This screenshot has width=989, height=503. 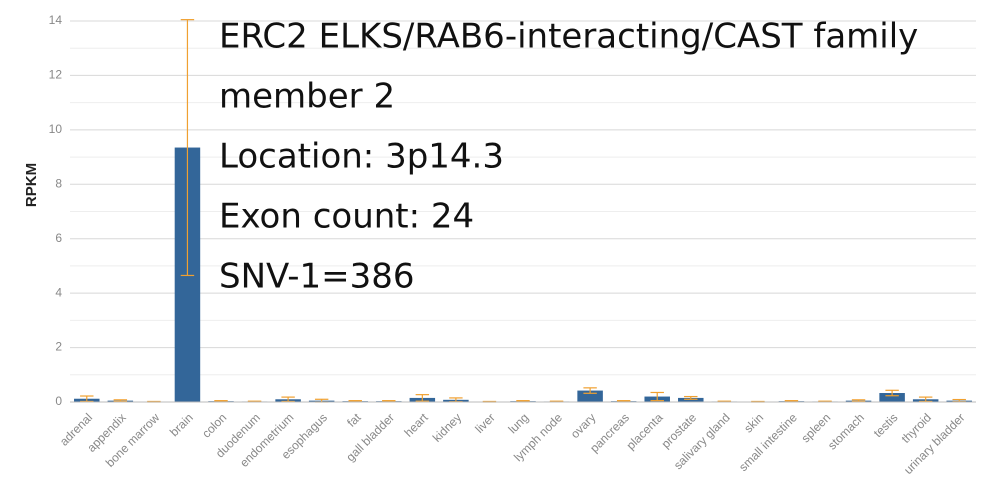 I want to click on annotation: Exon count: 24, so click(x=346, y=217).